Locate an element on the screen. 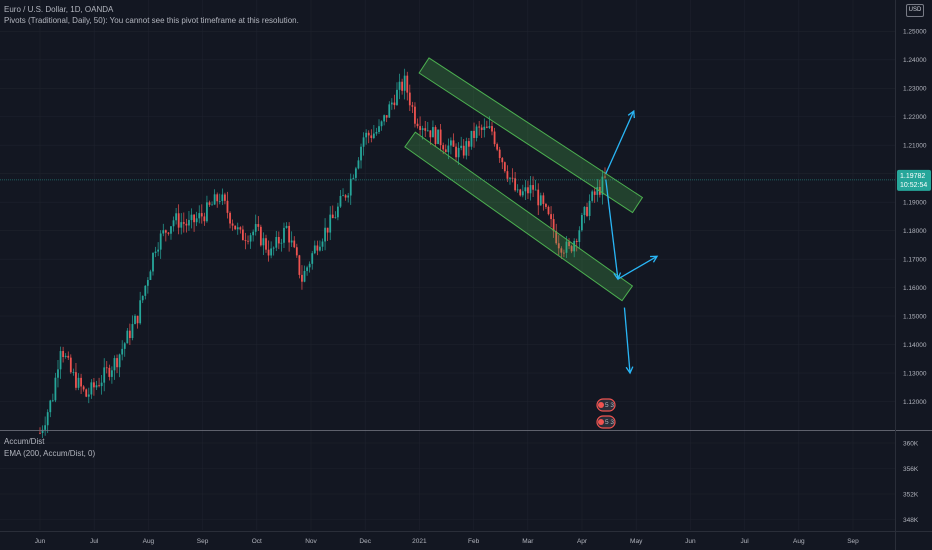 The image size is (932, 550). time-tick-label: Dec is located at coordinates (365, 541).